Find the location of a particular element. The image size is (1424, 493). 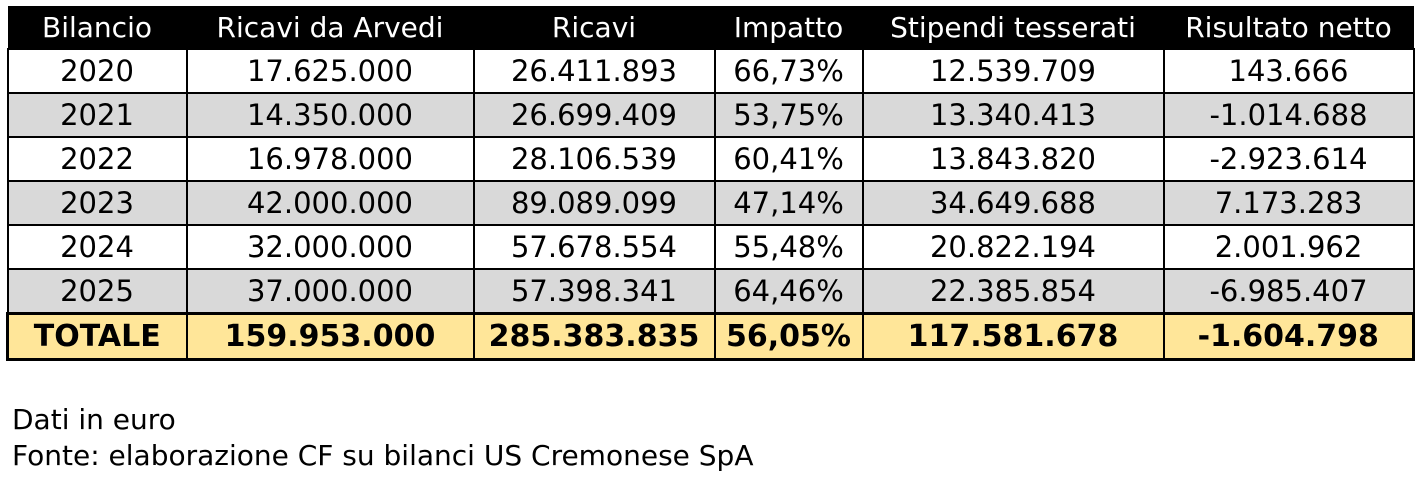

cell-impatto: 55,48% is located at coordinates (788, 247).